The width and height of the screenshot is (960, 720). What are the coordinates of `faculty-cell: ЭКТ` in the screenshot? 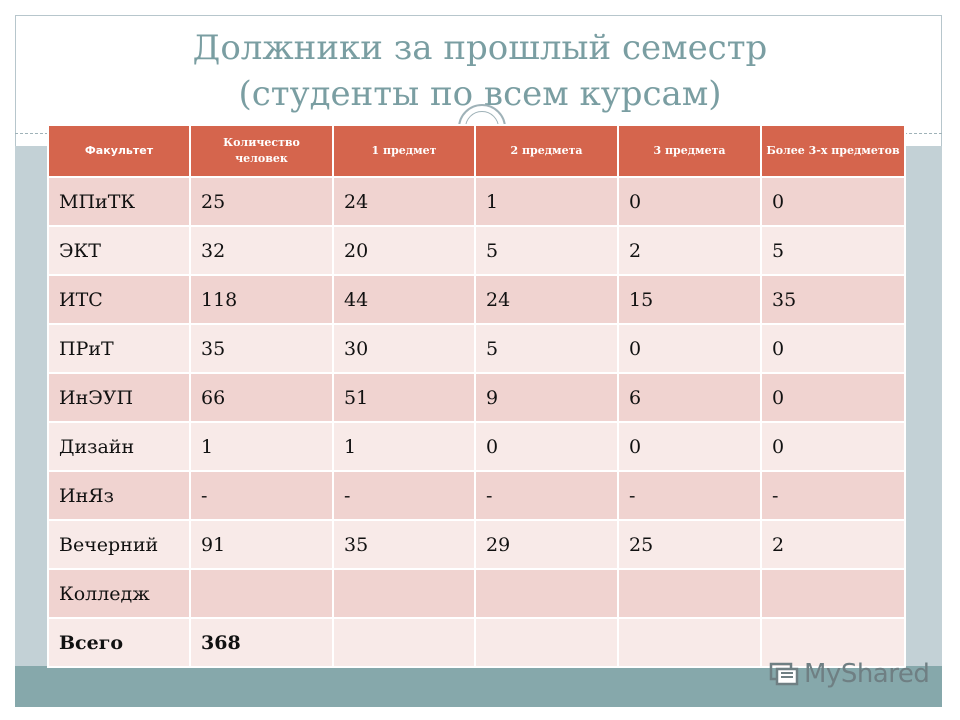 It's located at (119, 250).